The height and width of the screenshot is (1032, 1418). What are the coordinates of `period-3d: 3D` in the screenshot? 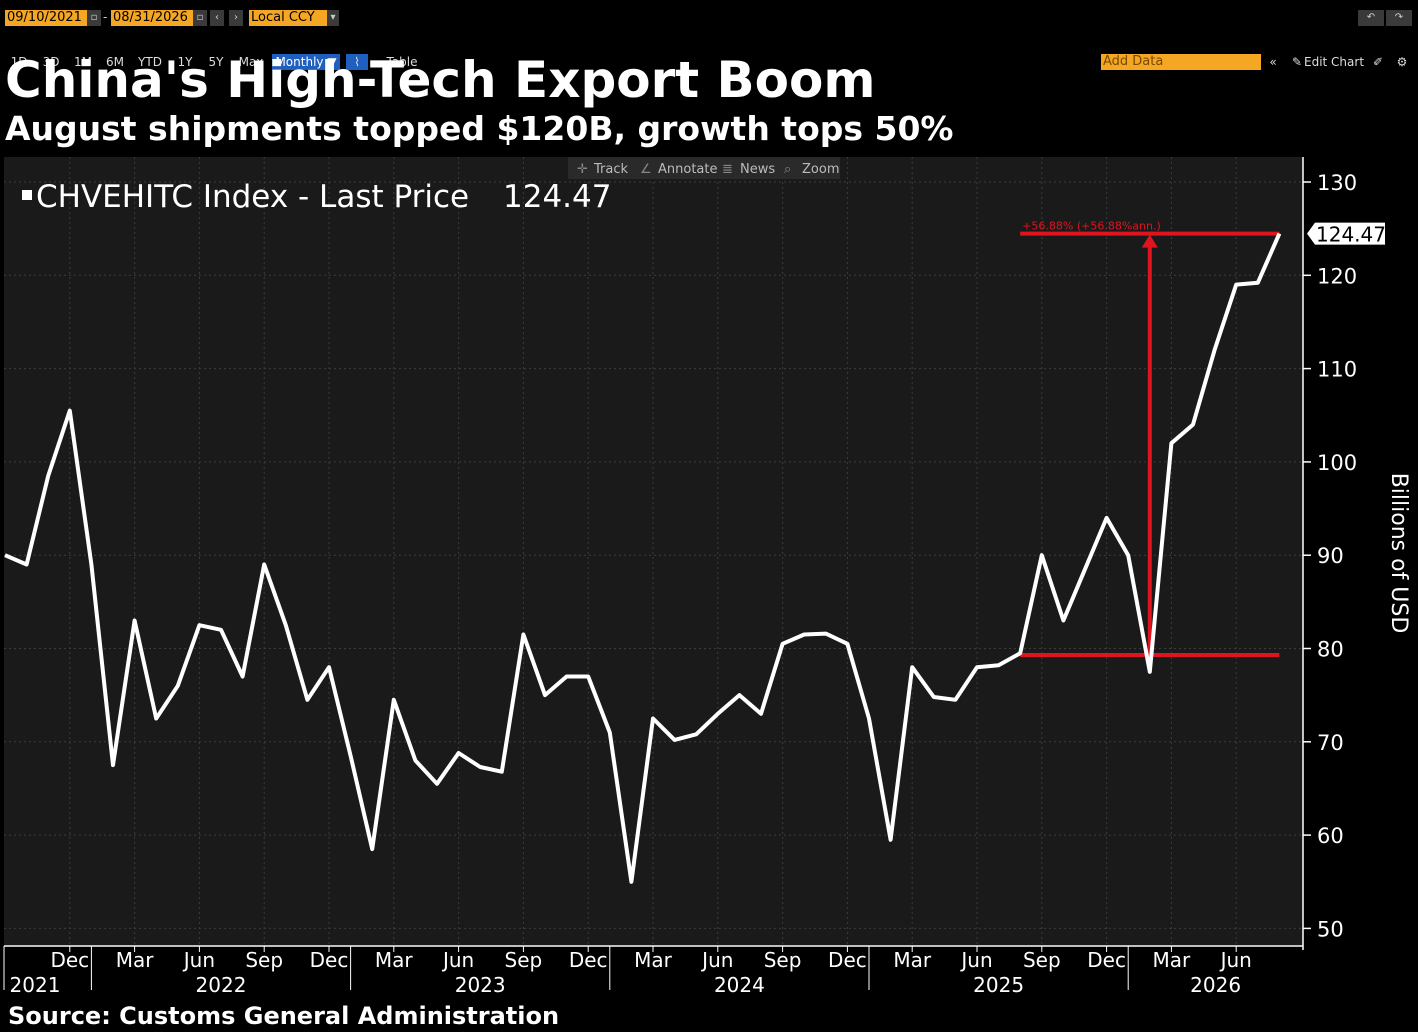 It's located at (51, 62).